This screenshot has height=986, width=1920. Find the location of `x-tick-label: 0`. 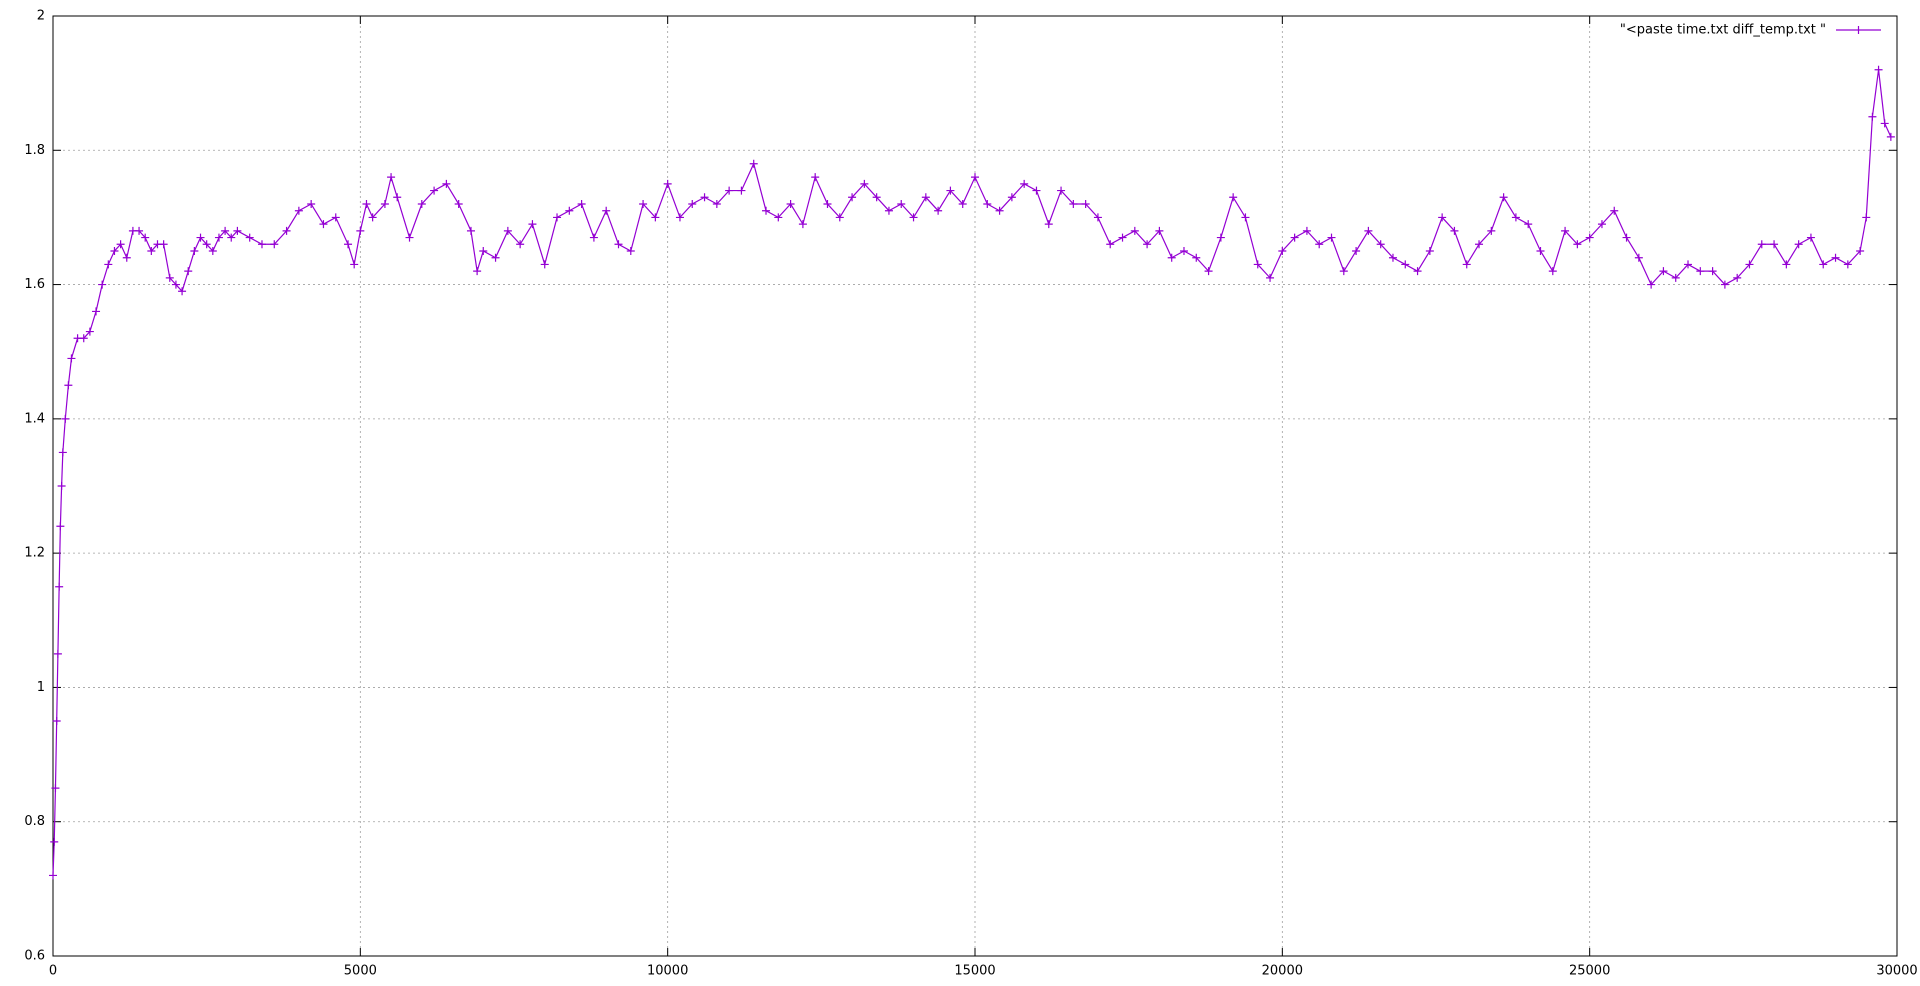

x-tick-label: 0 is located at coordinates (53, 971).